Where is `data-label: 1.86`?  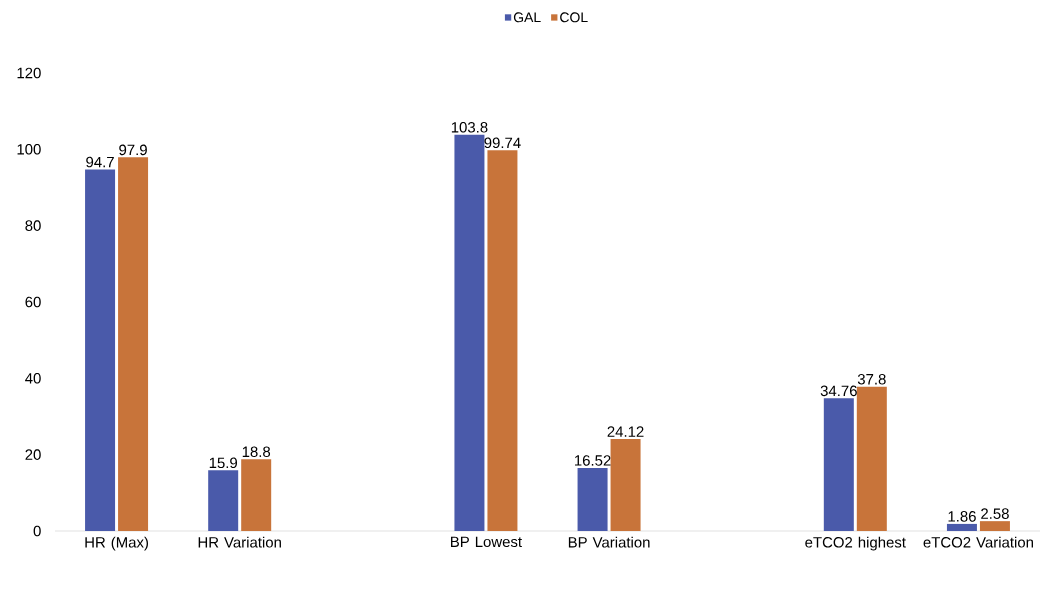
data-label: 1.86 is located at coordinates (962, 516).